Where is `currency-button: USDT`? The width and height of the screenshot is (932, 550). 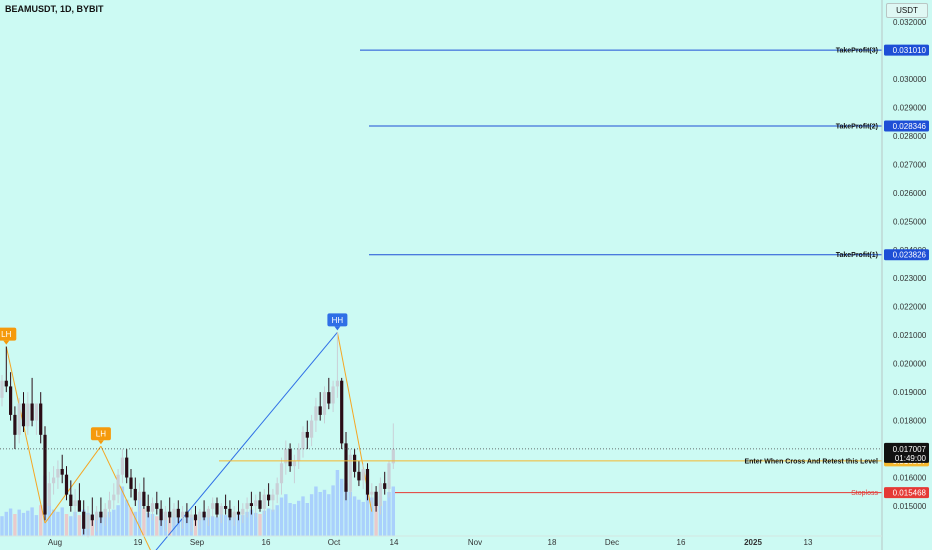 currency-button: USDT is located at coordinates (907, 10).